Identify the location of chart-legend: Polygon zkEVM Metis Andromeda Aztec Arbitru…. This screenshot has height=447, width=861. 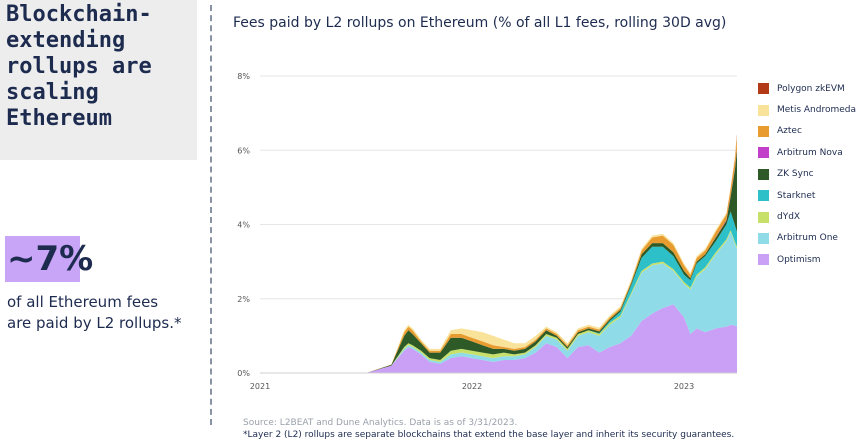
(807, 174).